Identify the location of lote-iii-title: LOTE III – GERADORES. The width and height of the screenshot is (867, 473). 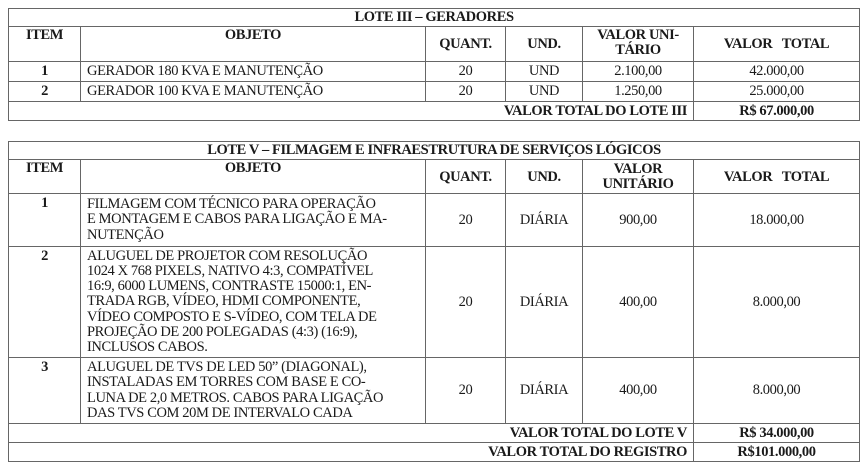
(434, 17).